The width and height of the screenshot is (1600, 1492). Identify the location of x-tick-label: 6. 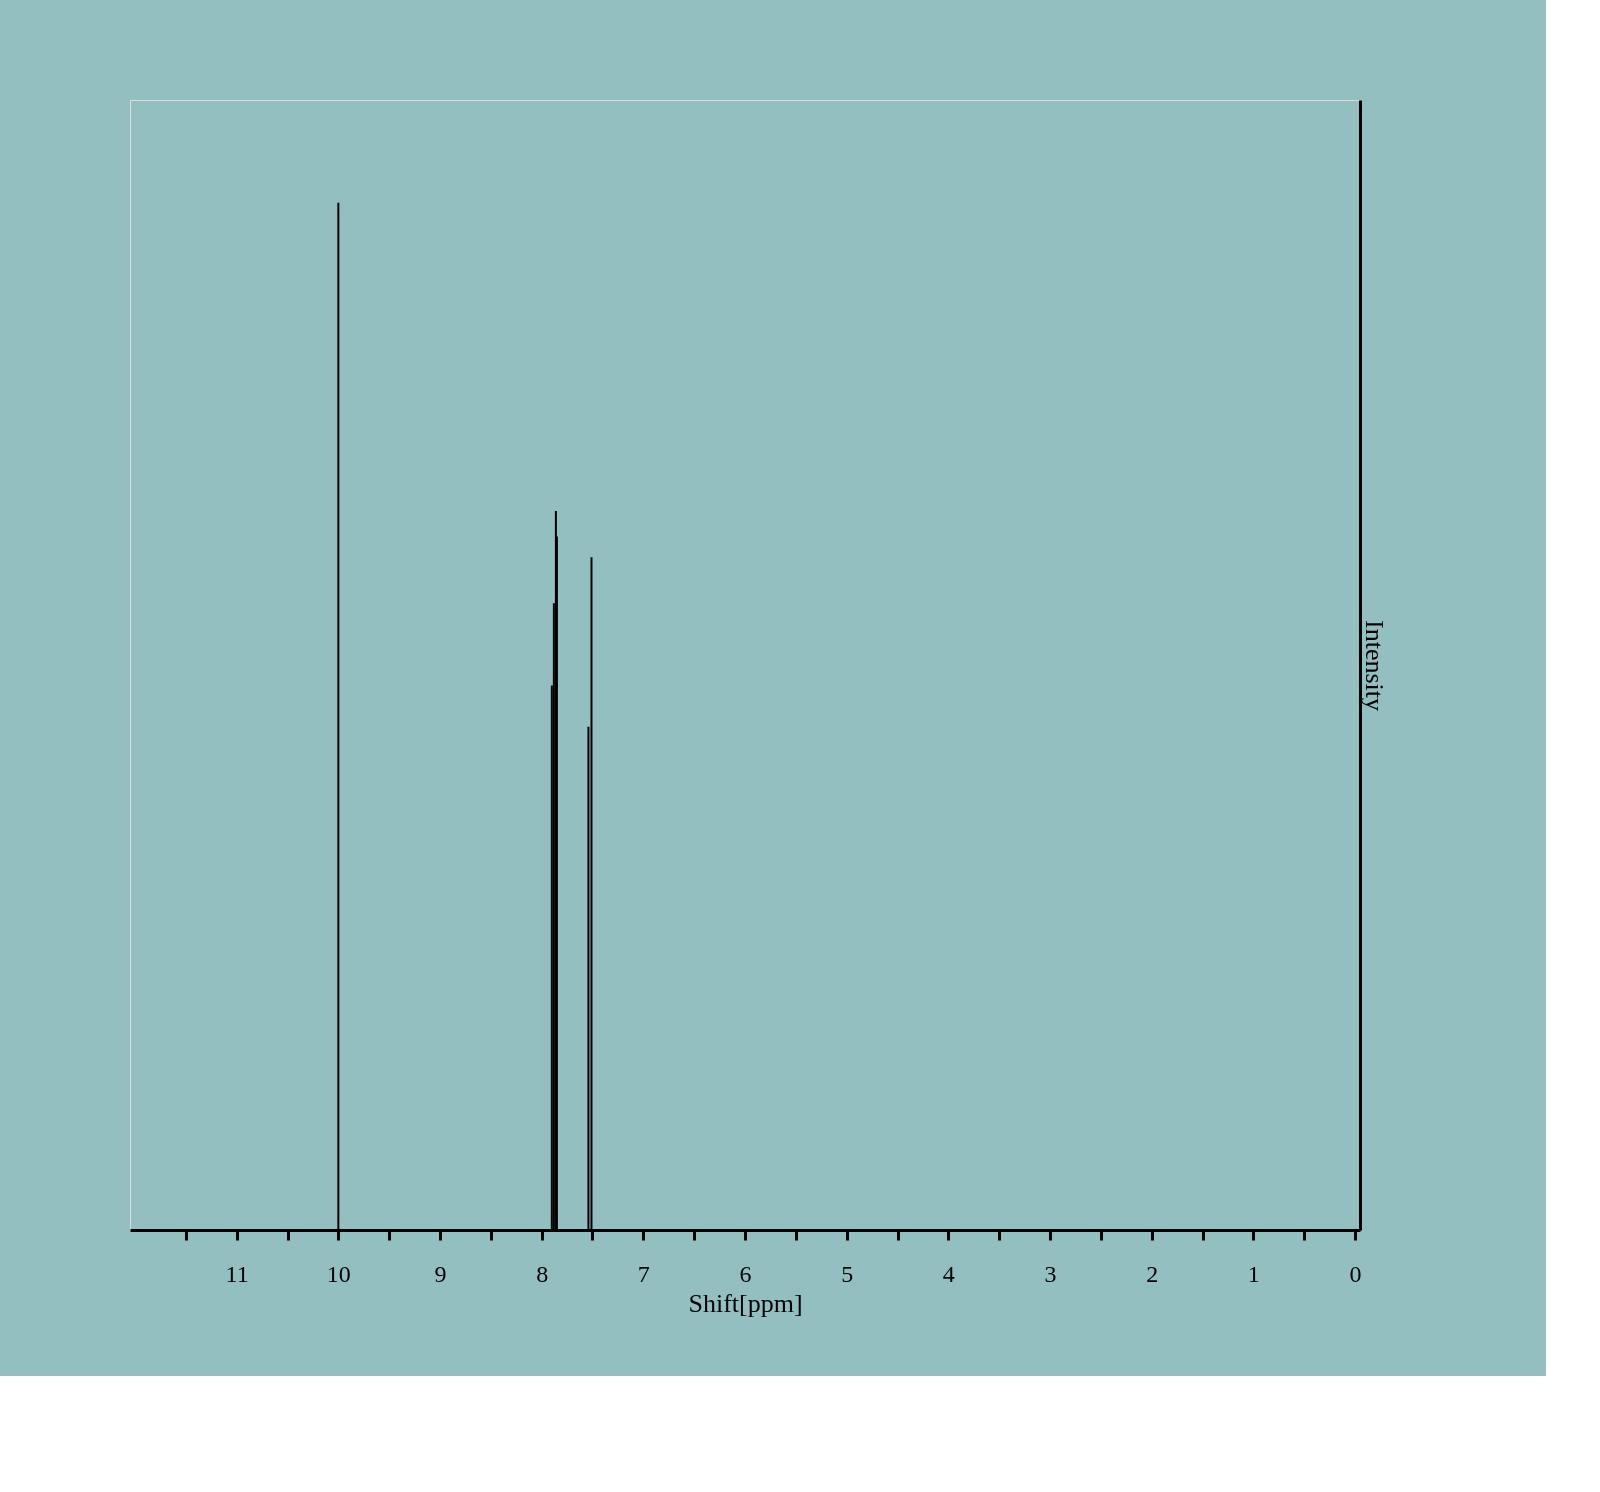
(745, 1273).